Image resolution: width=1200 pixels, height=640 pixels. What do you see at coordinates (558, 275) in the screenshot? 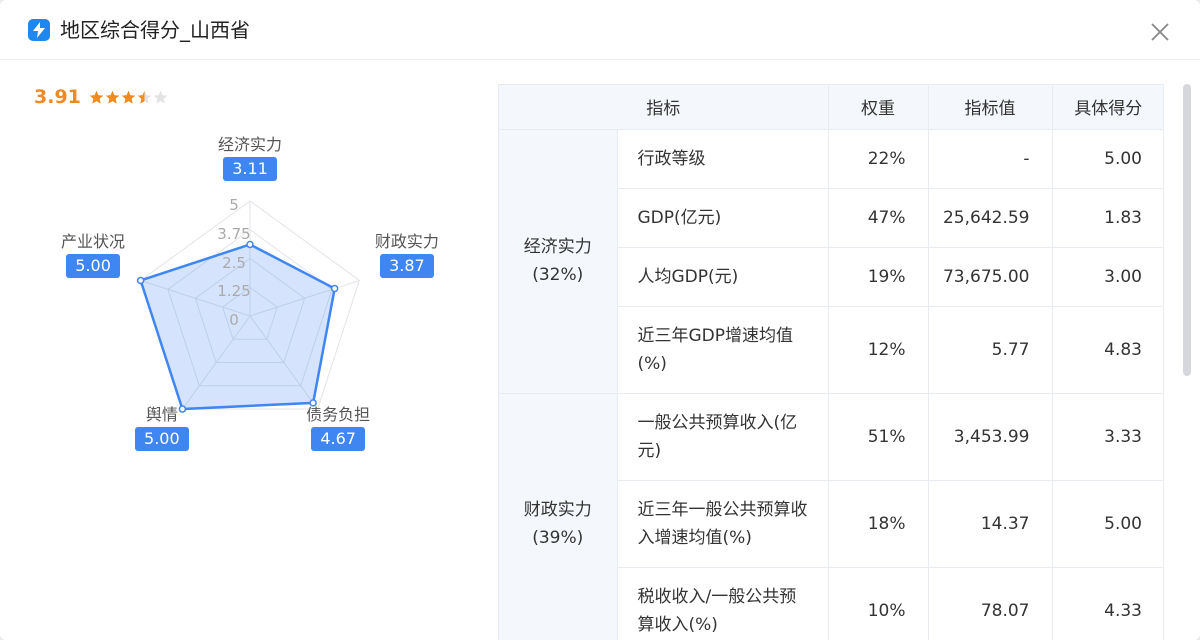
I see `category-weight: (32%)` at bounding box center [558, 275].